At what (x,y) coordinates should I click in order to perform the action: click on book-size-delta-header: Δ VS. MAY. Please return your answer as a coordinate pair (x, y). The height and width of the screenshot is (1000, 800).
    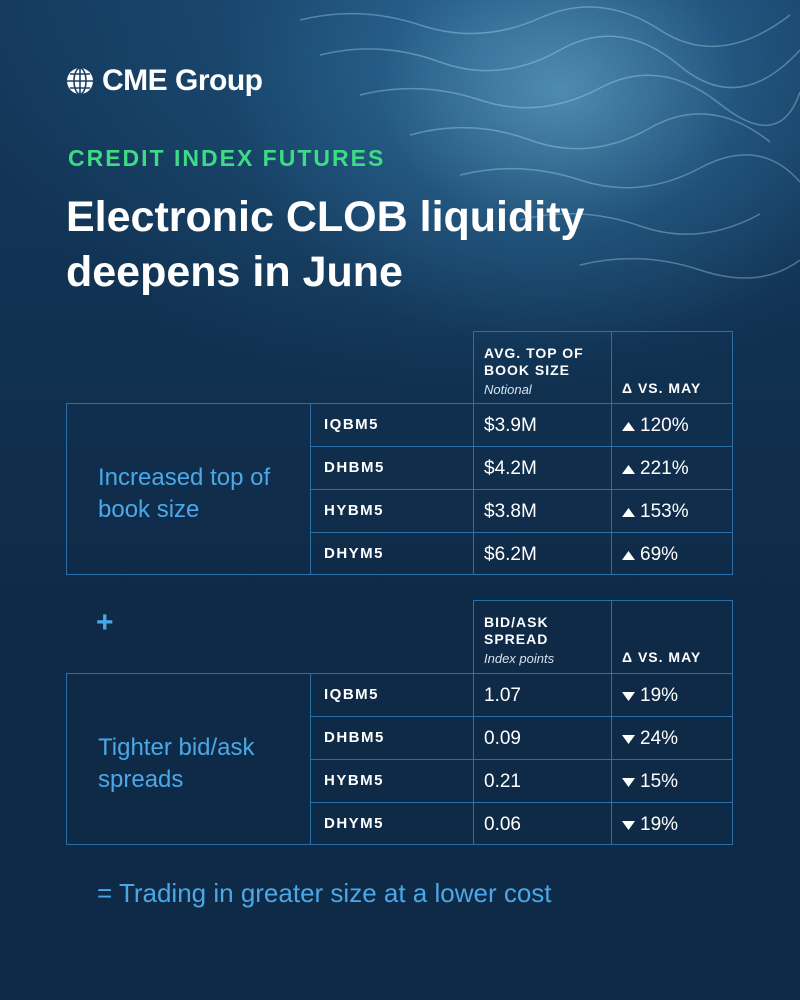
    Looking at the image, I should click on (662, 388).